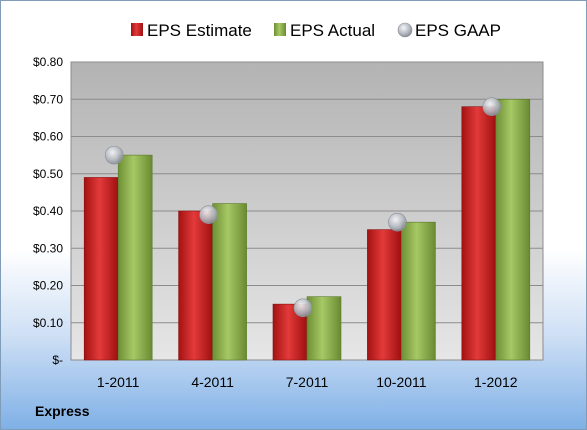 The width and height of the screenshot is (587, 430). What do you see at coordinates (199, 30) in the screenshot?
I see `legend-label: EPS Estimate` at bounding box center [199, 30].